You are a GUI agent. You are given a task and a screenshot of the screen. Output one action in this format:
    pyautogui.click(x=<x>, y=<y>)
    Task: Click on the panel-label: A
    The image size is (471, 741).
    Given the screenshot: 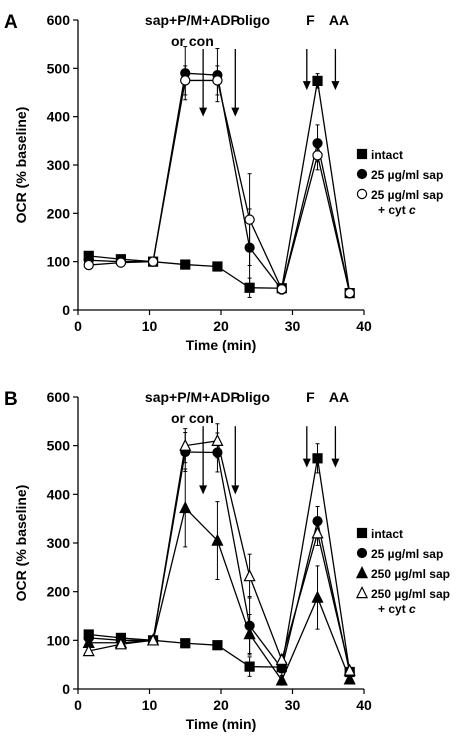 What is the action you would take?
    pyautogui.click(x=11, y=22)
    